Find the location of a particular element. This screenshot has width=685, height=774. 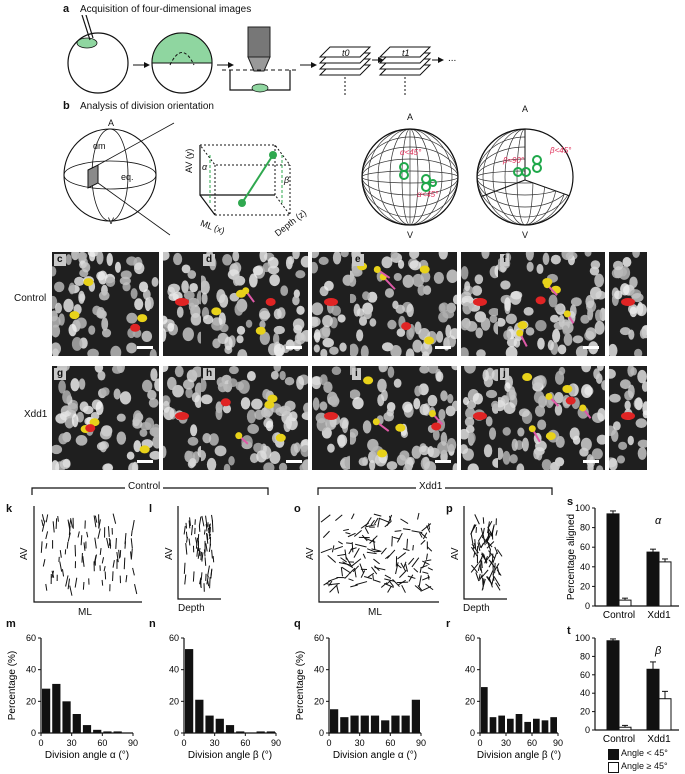

yellow-daughter is located at coordinates (376, 422).